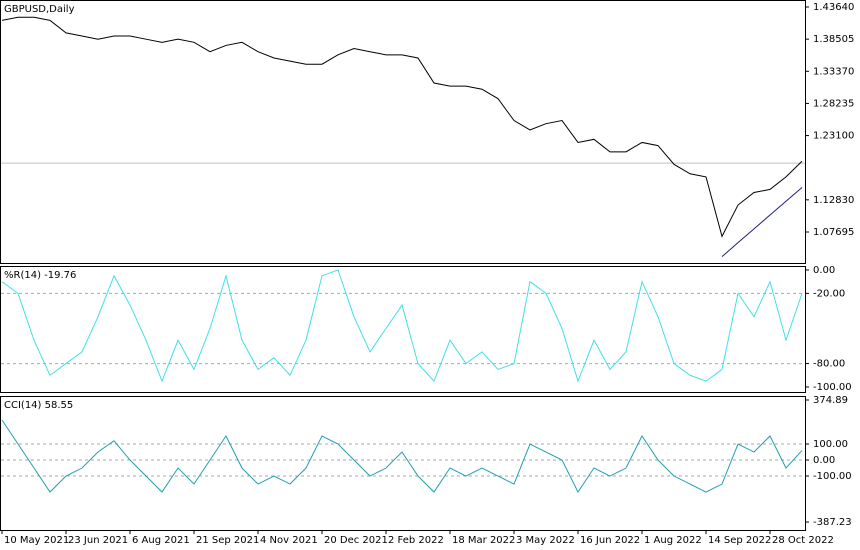 This screenshot has width=860, height=550. I want to click on y-tick-label: 1.38505, so click(833, 39).